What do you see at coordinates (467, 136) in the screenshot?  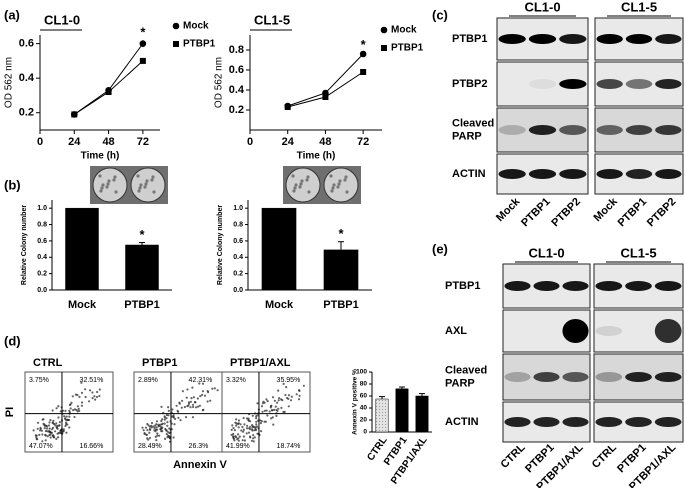 I see `blot-row-label: PARP` at bounding box center [467, 136].